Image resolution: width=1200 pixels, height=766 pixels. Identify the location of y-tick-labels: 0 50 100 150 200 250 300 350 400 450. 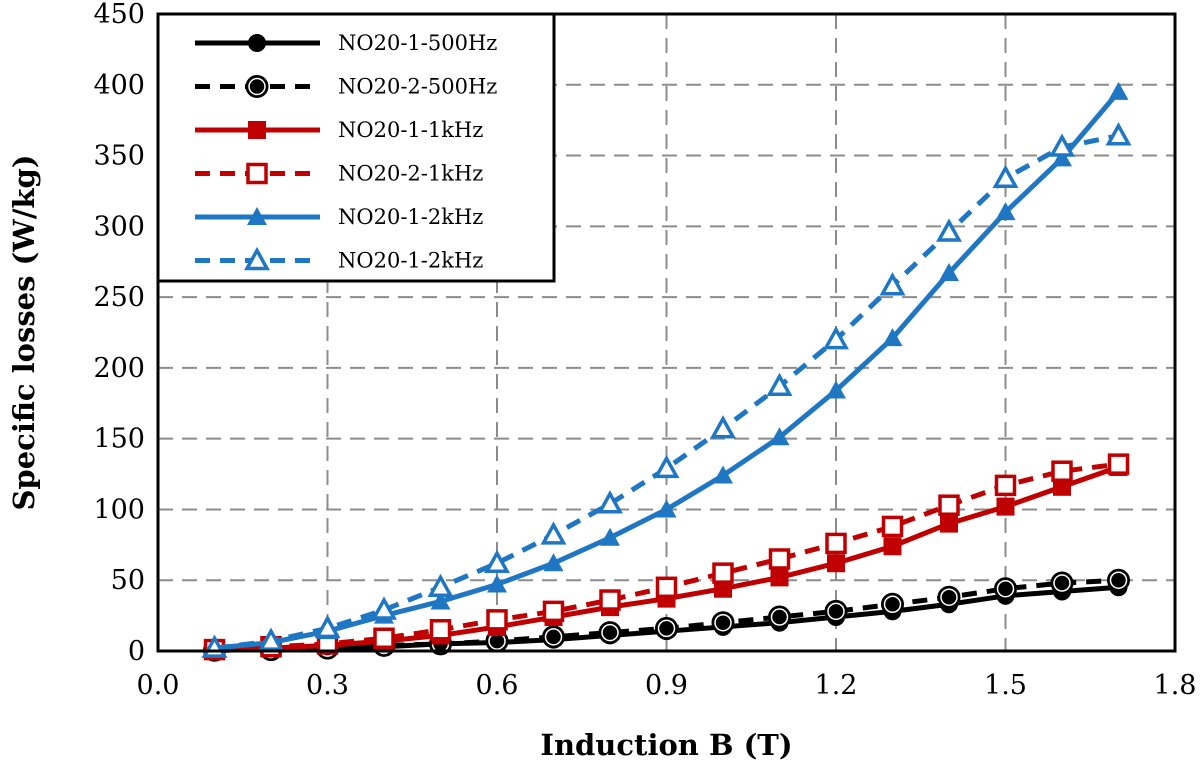
(119, 333).